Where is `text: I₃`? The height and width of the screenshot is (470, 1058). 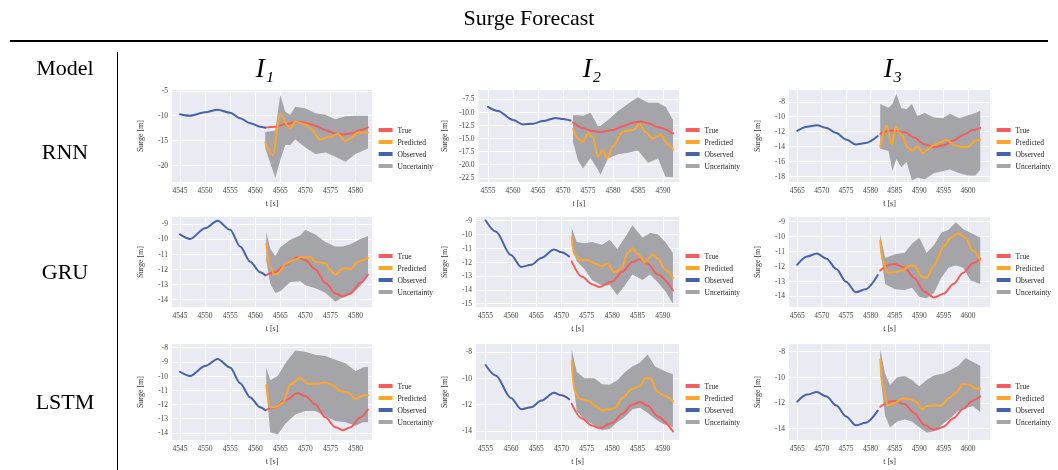 text: I₃ is located at coordinates (893, 68).